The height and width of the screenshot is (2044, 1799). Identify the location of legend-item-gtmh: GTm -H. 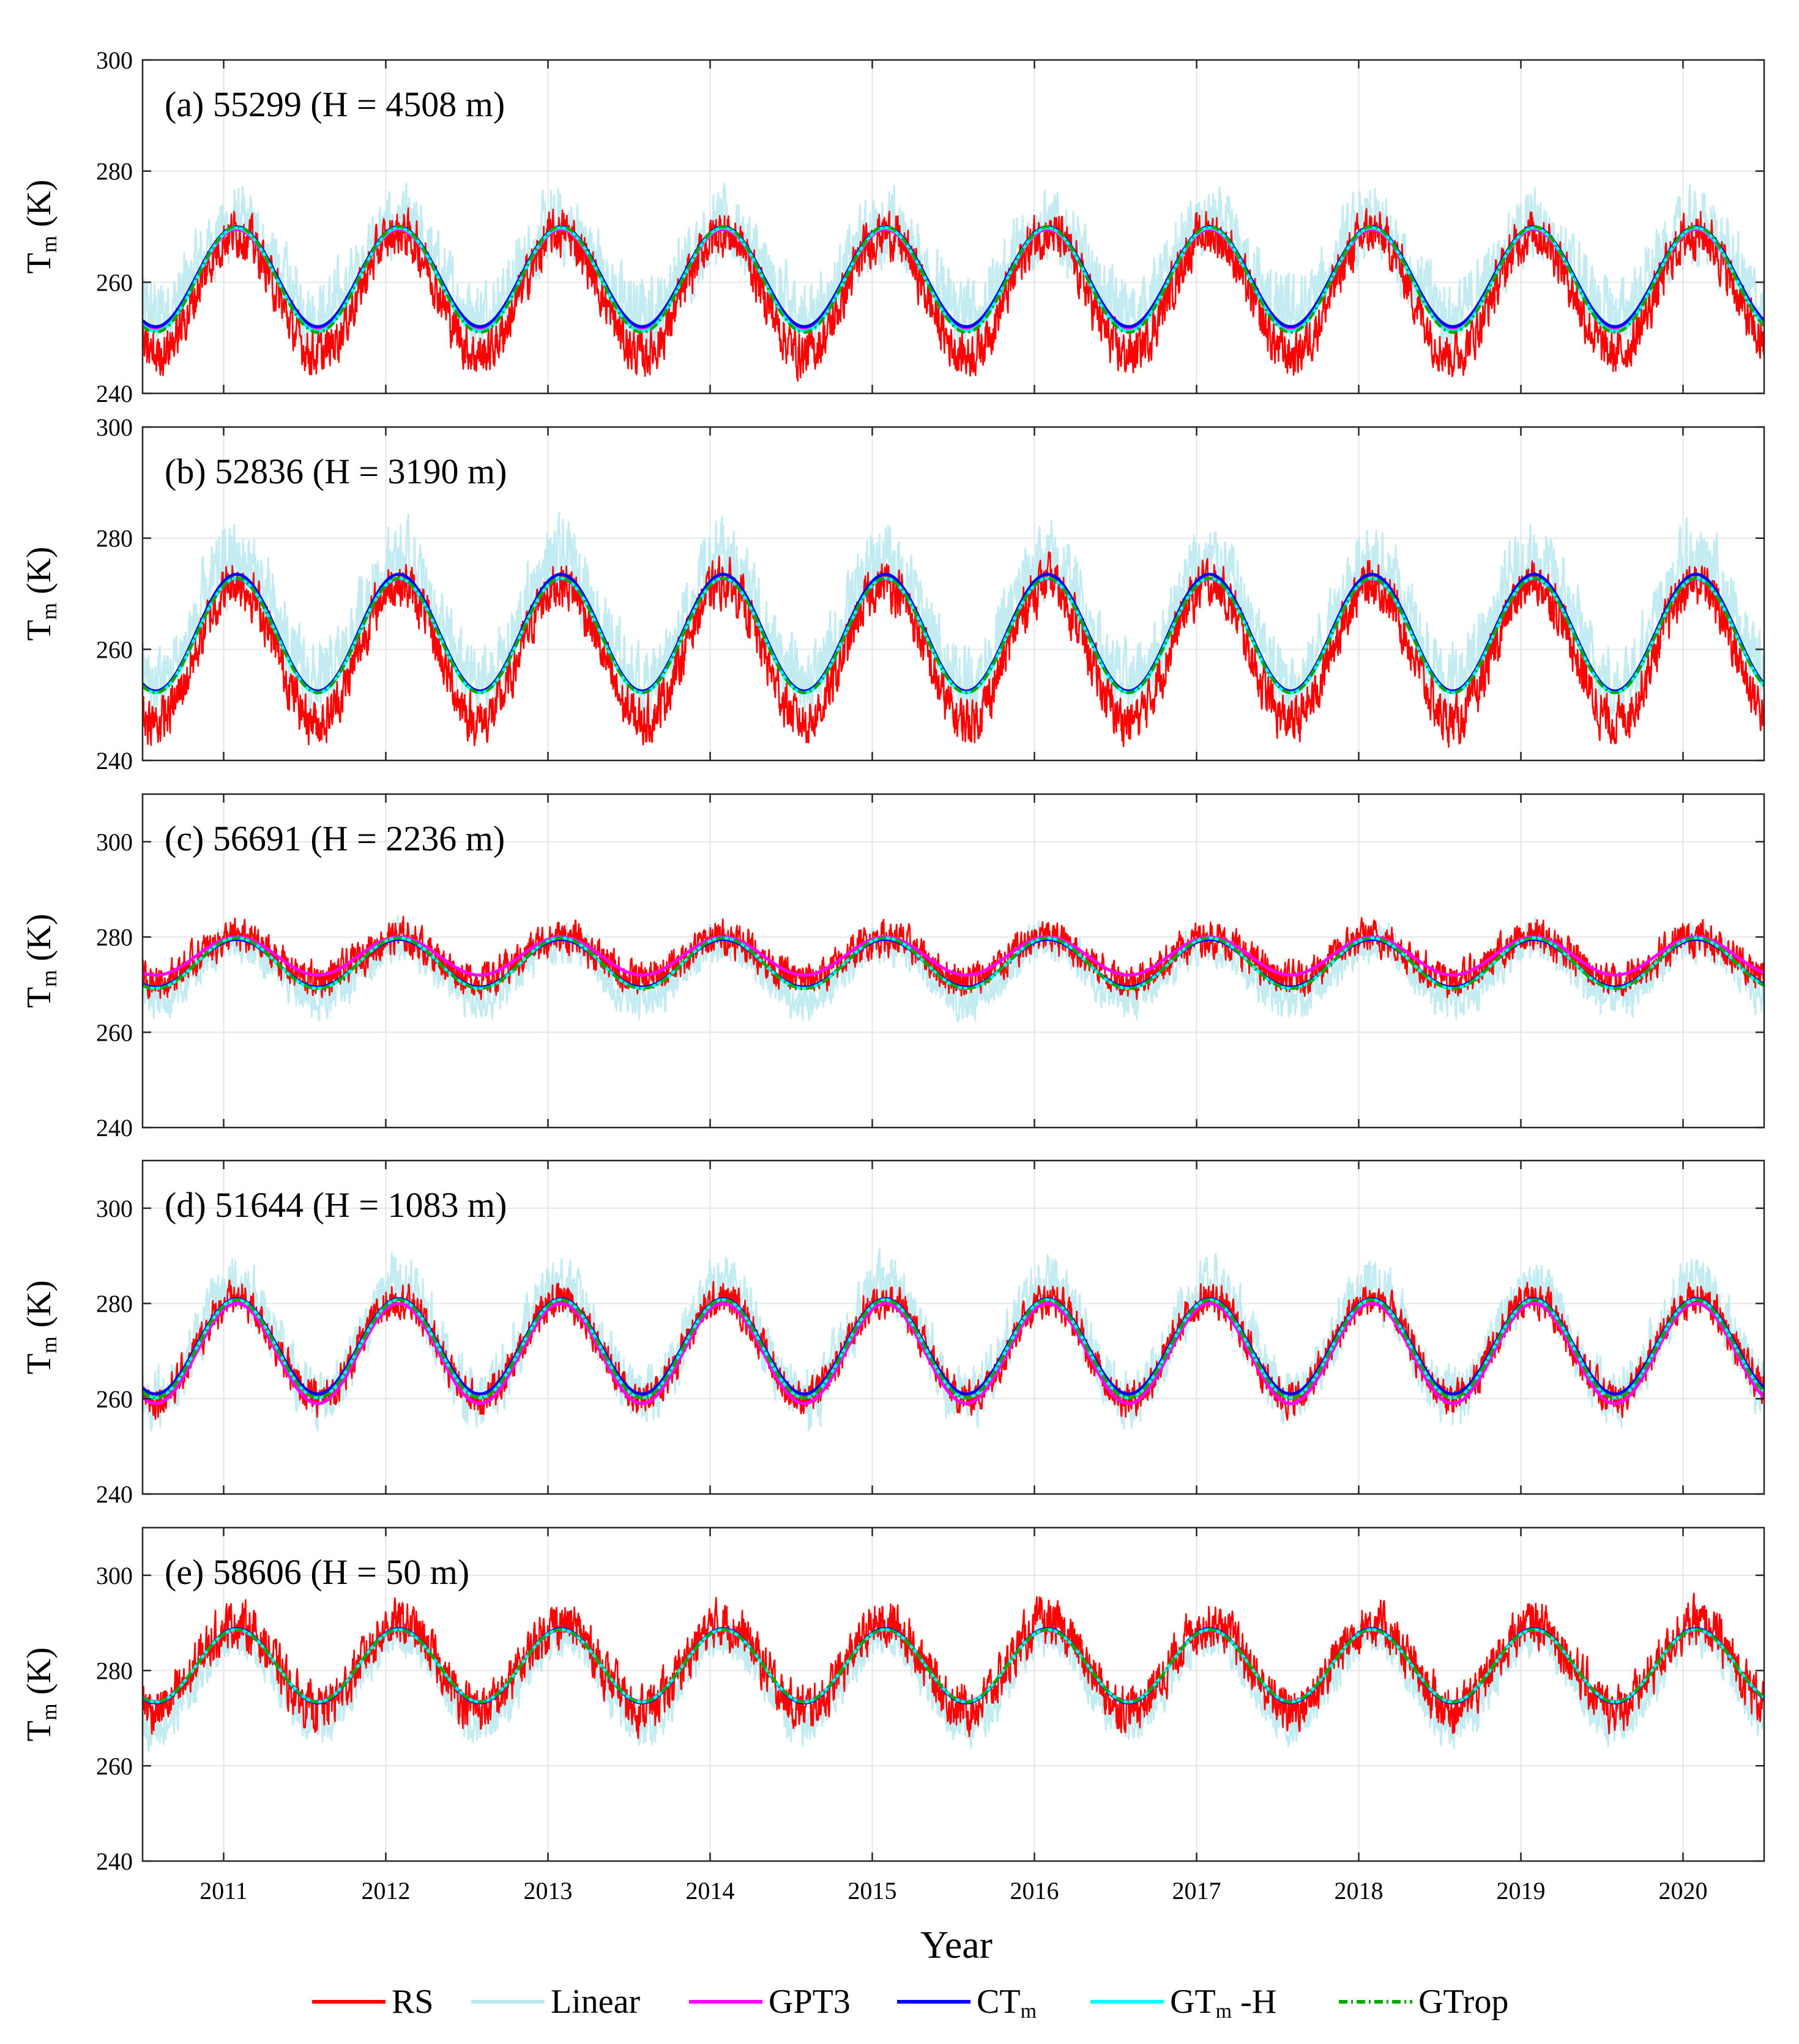
(1183, 2003).